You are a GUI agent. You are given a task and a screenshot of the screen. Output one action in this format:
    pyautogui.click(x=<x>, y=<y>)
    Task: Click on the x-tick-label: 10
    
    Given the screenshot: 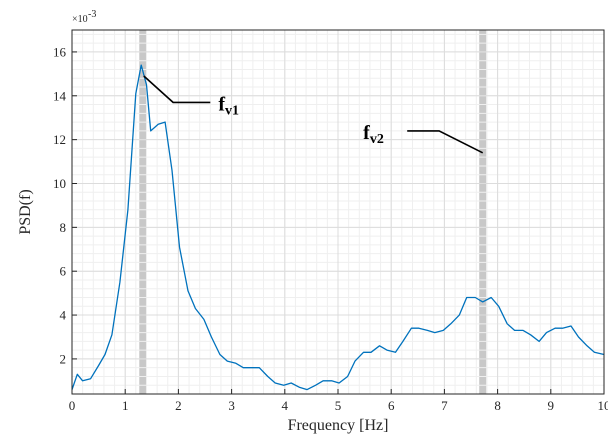 What is the action you would take?
    pyautogui.click(x=603, y=405)
    